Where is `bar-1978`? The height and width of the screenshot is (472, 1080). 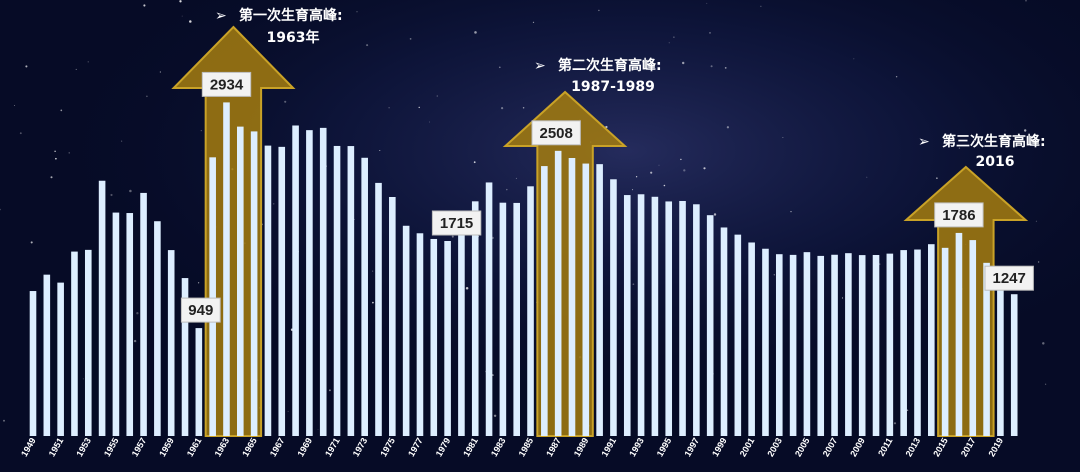 bar-1978 is located at coordinates (434, 337).